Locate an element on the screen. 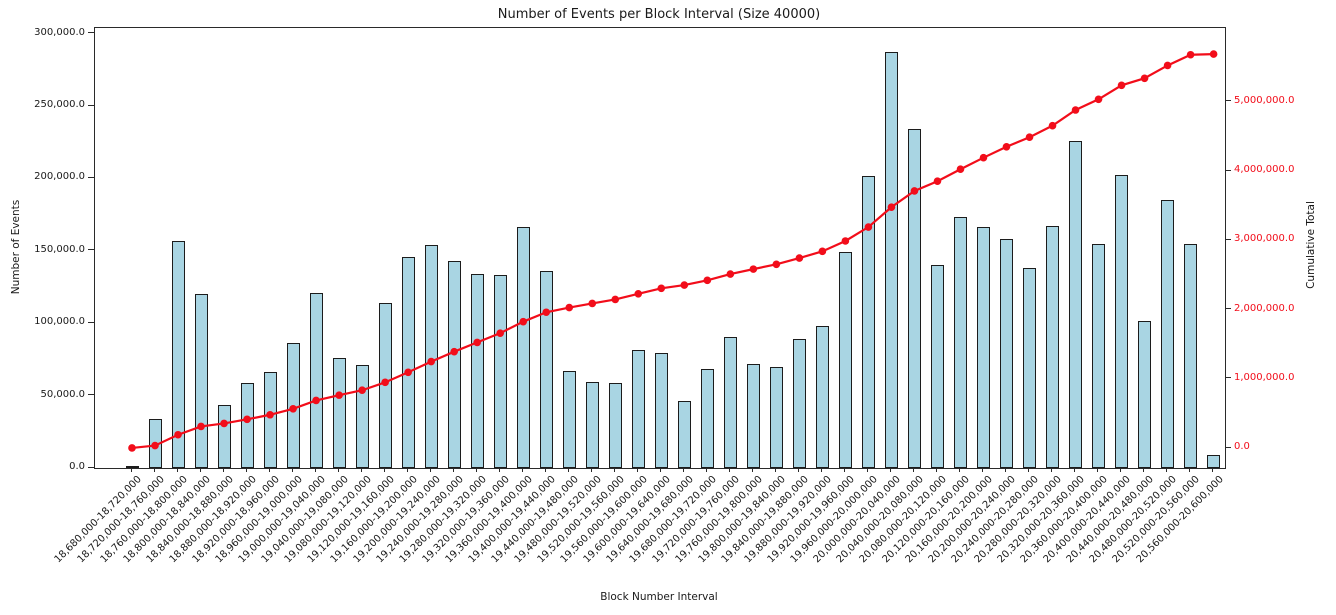  bar-20,200,000-20,240,000 is located at coordinates (1006, 353).